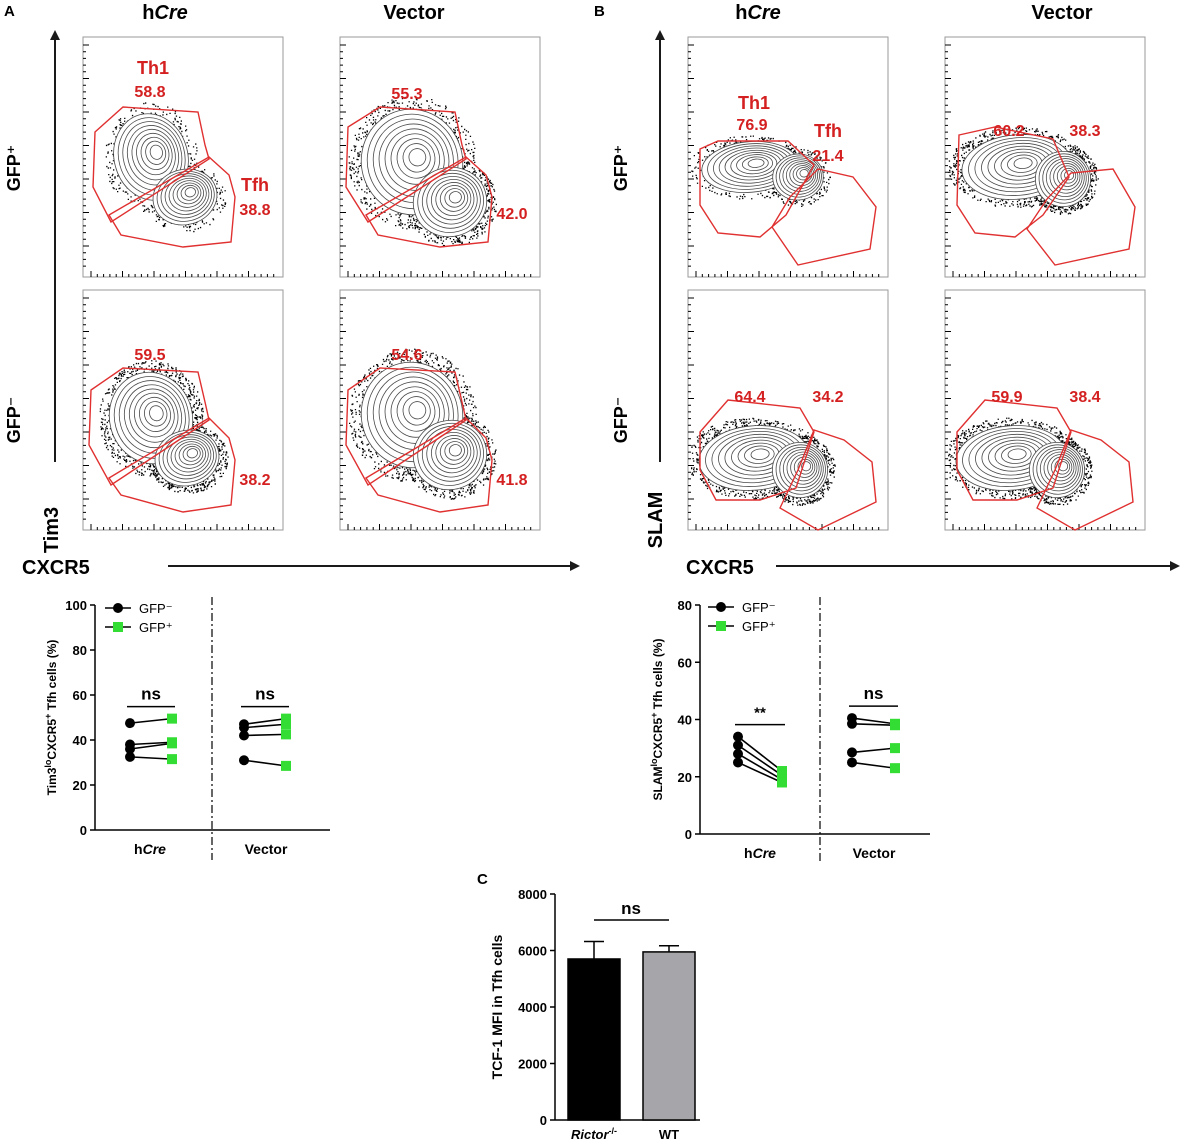 Image resolution: width=1192 pixels, height=1144 pixels. I want to click on y-tick-label: 2000, so click(532, 1064).